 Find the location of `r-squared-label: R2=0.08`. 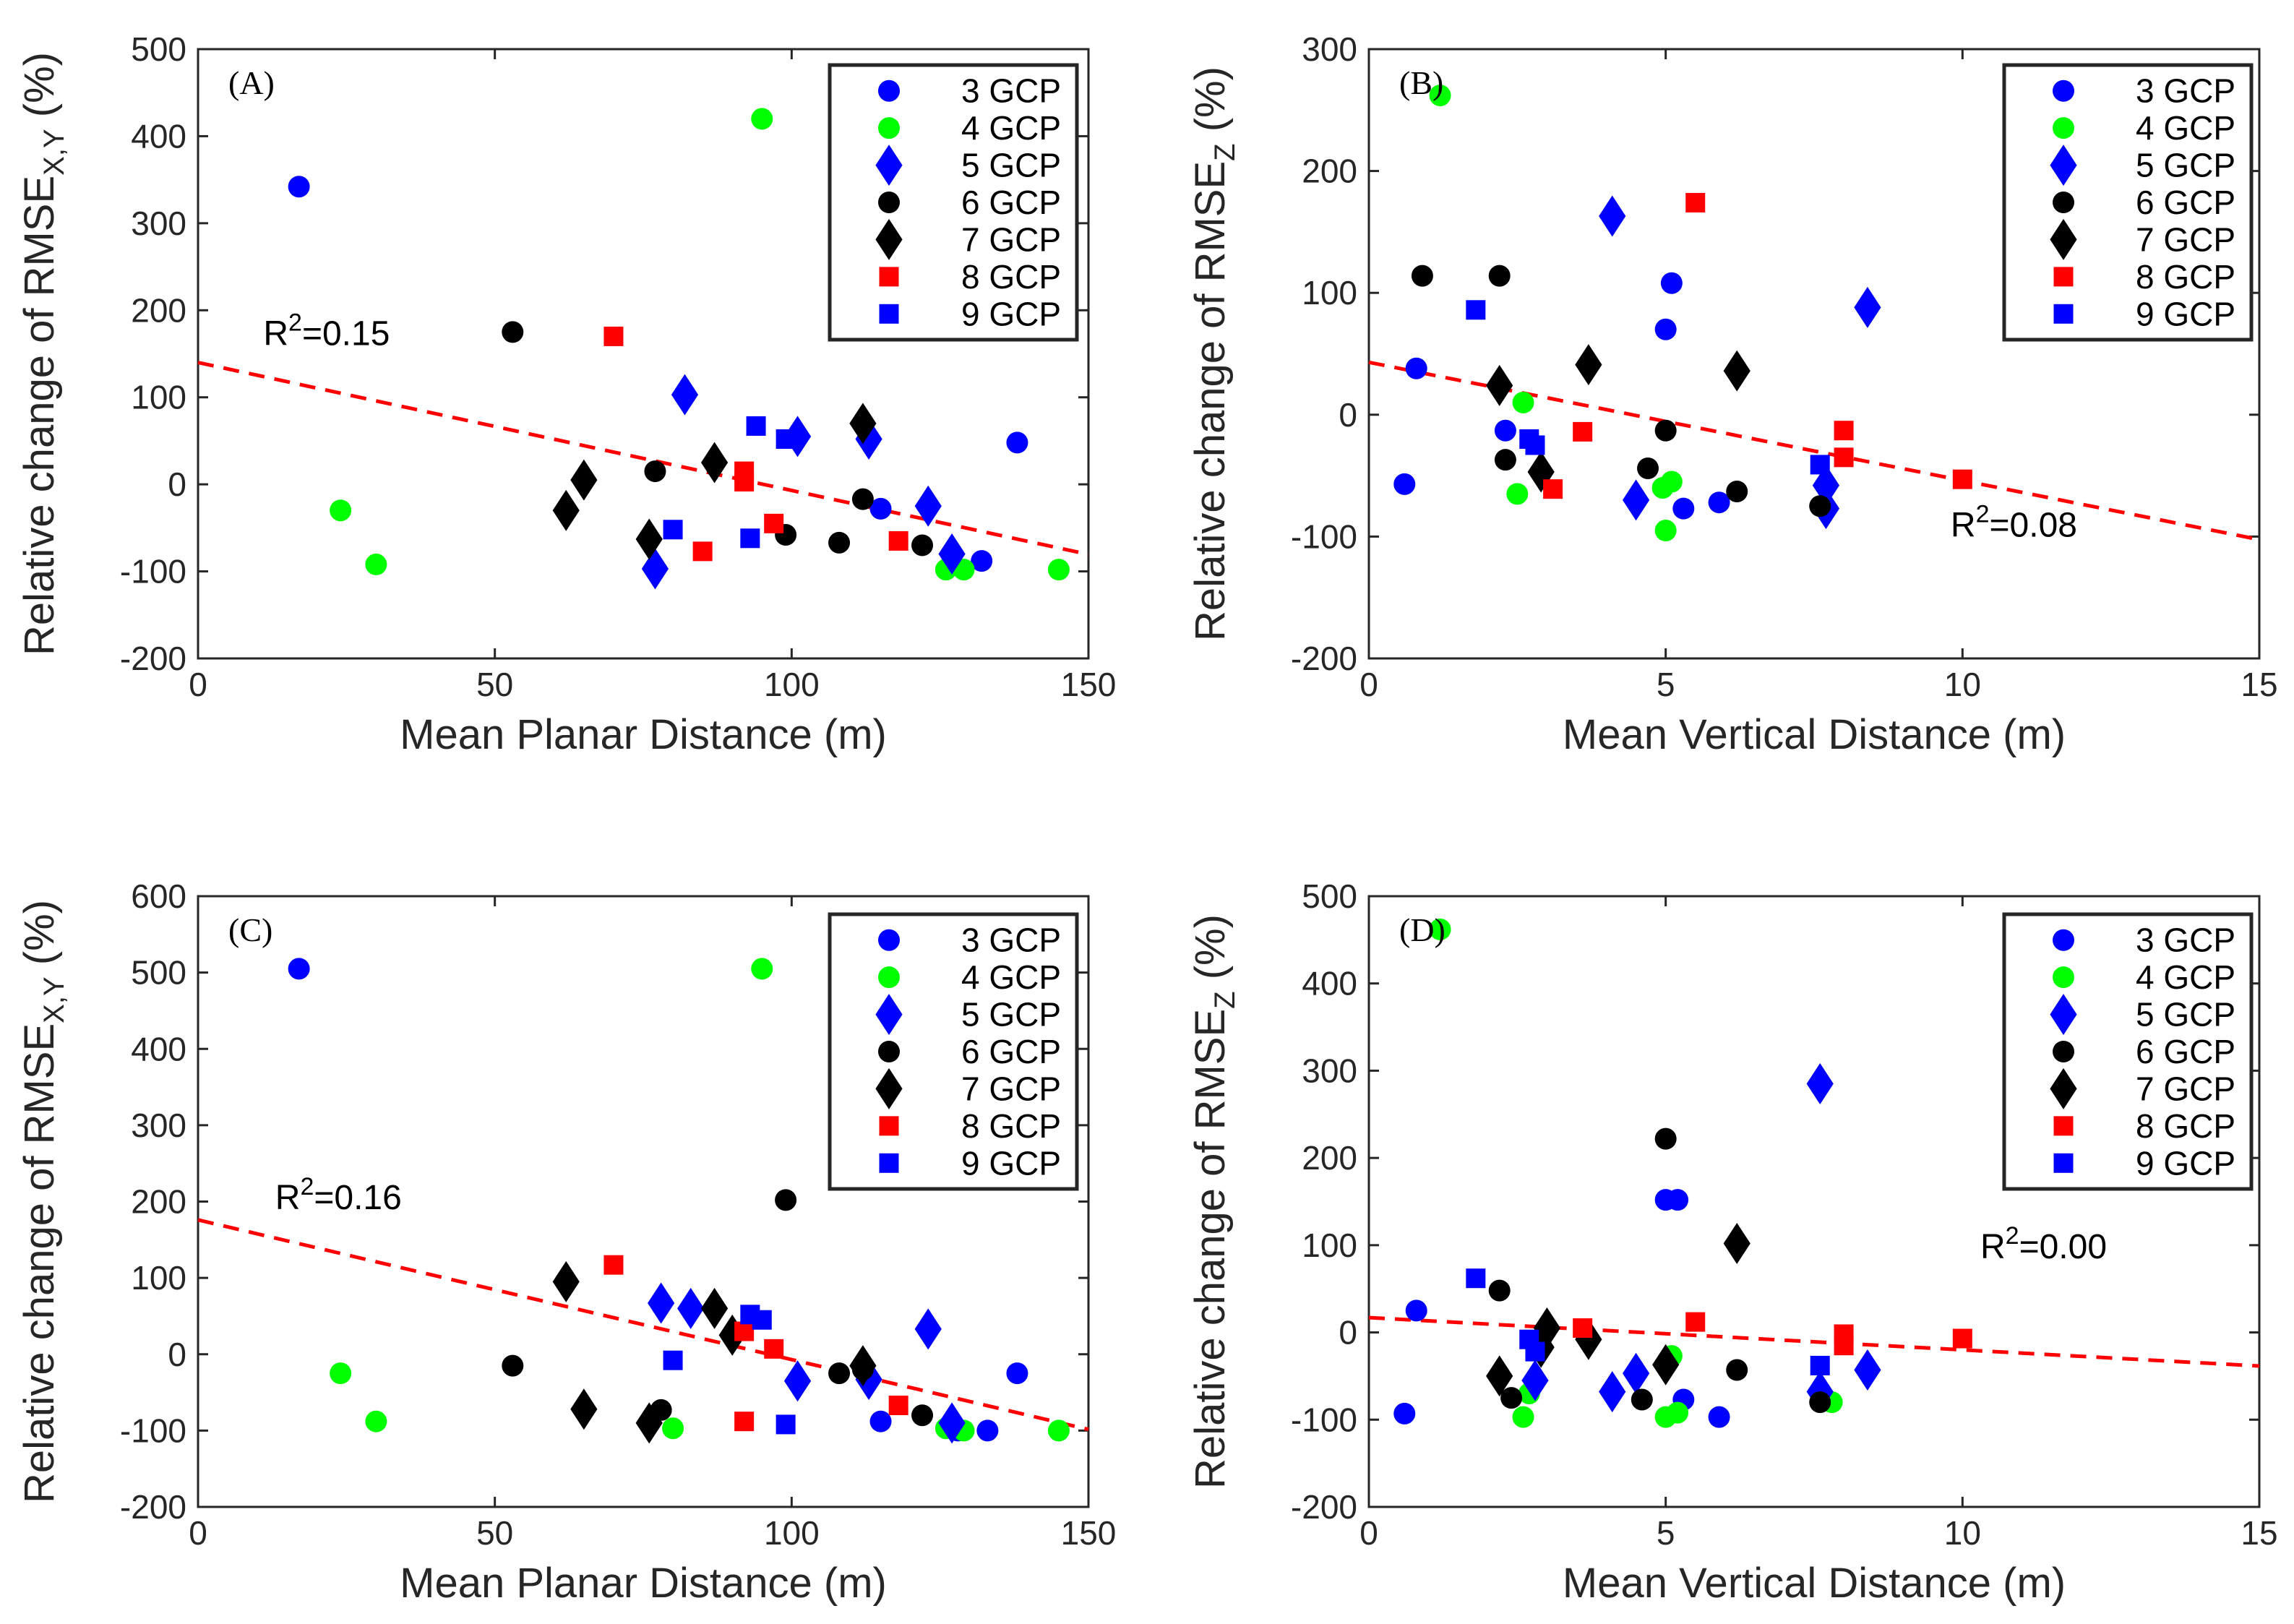

r-squared-label: R2=0.08 is located at coordinates (2014, 522).